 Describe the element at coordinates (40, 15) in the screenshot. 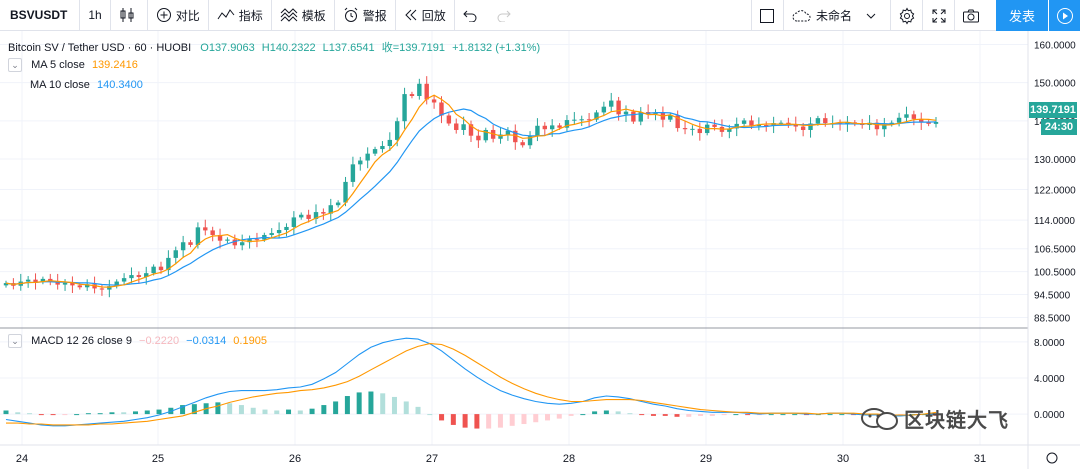

I see `symbol-search-button: BSVUSDT` at that location.